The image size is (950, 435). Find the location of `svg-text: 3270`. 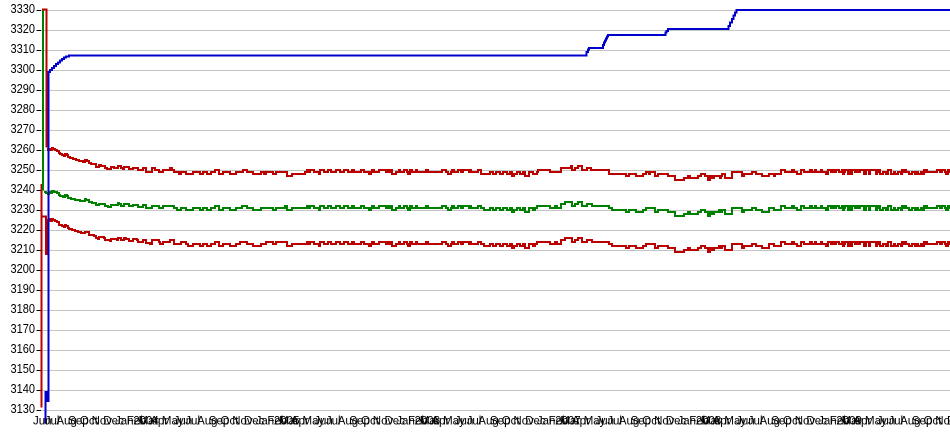

svg-text: 3270 is located at coordinates (23, 128).